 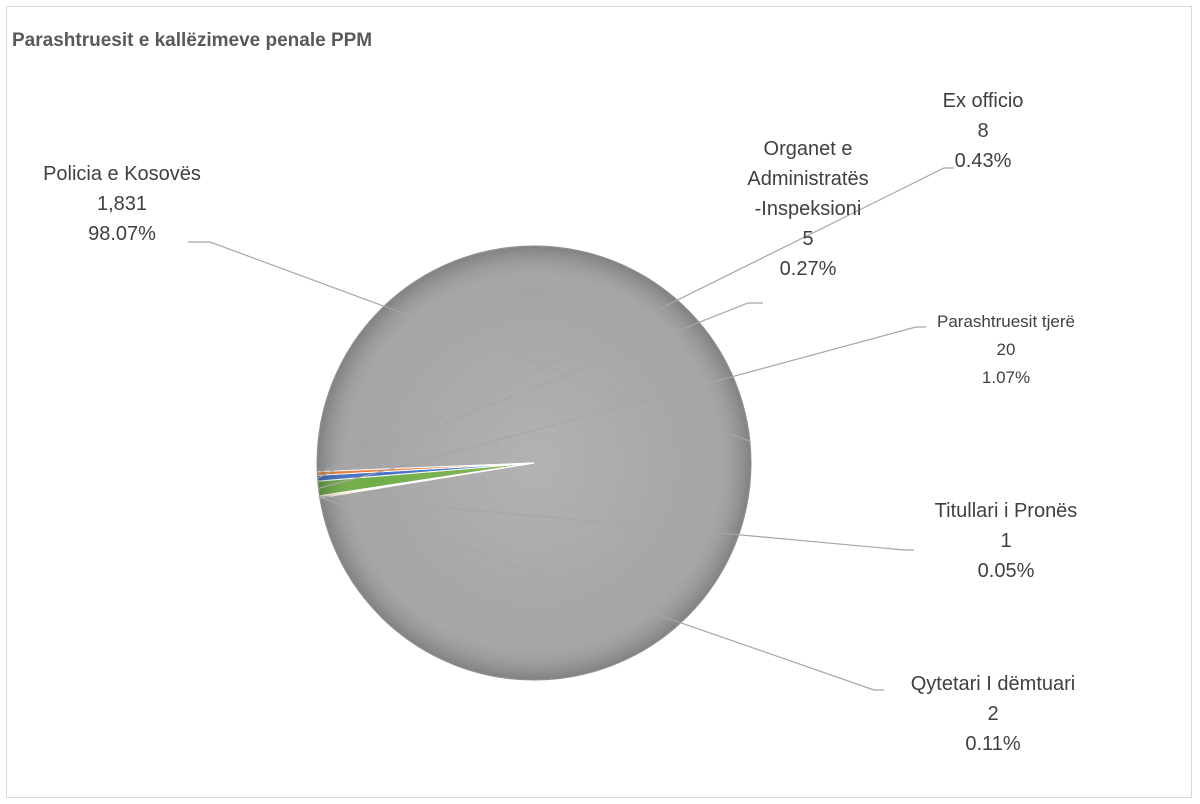 I want to click on data-label-percent-qytetari-i-demtuari: 0.11%, so click(x=992, y=744).